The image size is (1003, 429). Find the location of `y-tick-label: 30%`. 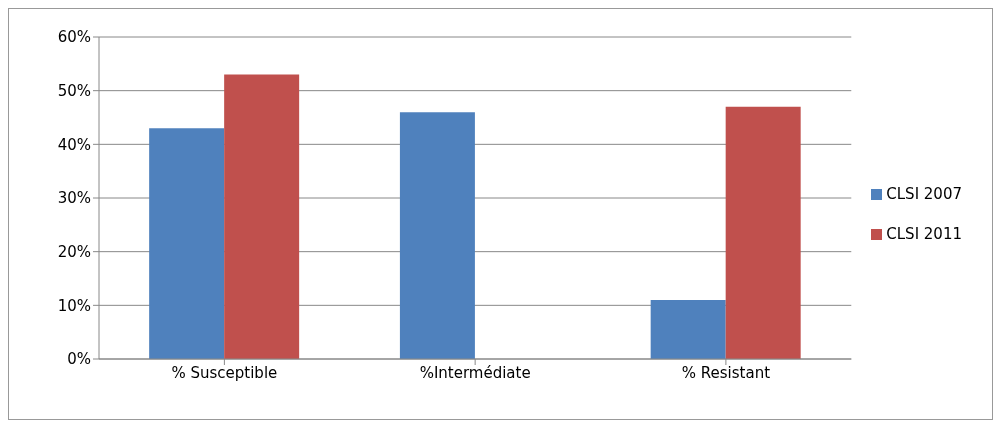

y-tick-label: 30% is located at coordinates (74, 198).